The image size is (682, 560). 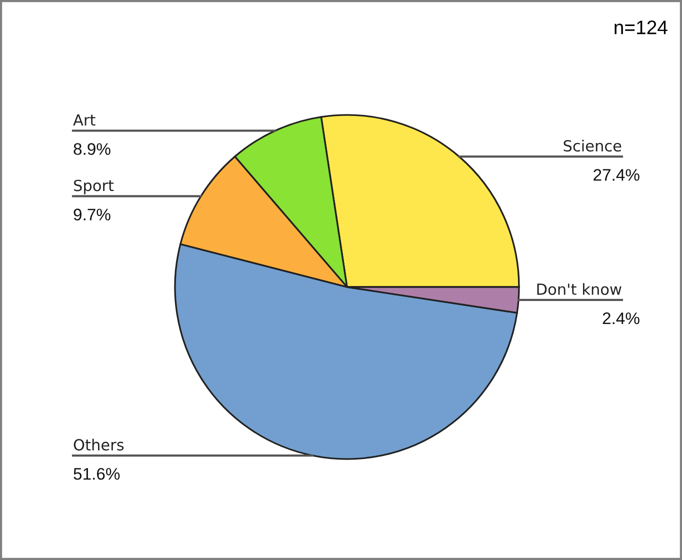 What do you see at coordinates (92, 149) in the screenshot?
I see `data-label: 8.9%` at bounding box center [92, 149].